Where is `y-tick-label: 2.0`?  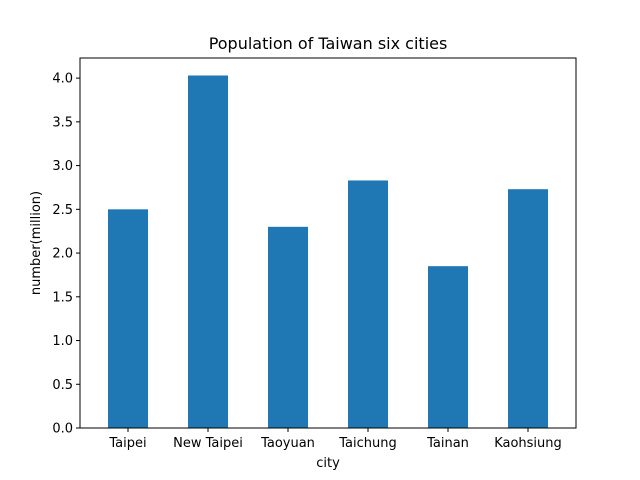
y-tick-label: 2.0 is located at coordinates (62, 254).